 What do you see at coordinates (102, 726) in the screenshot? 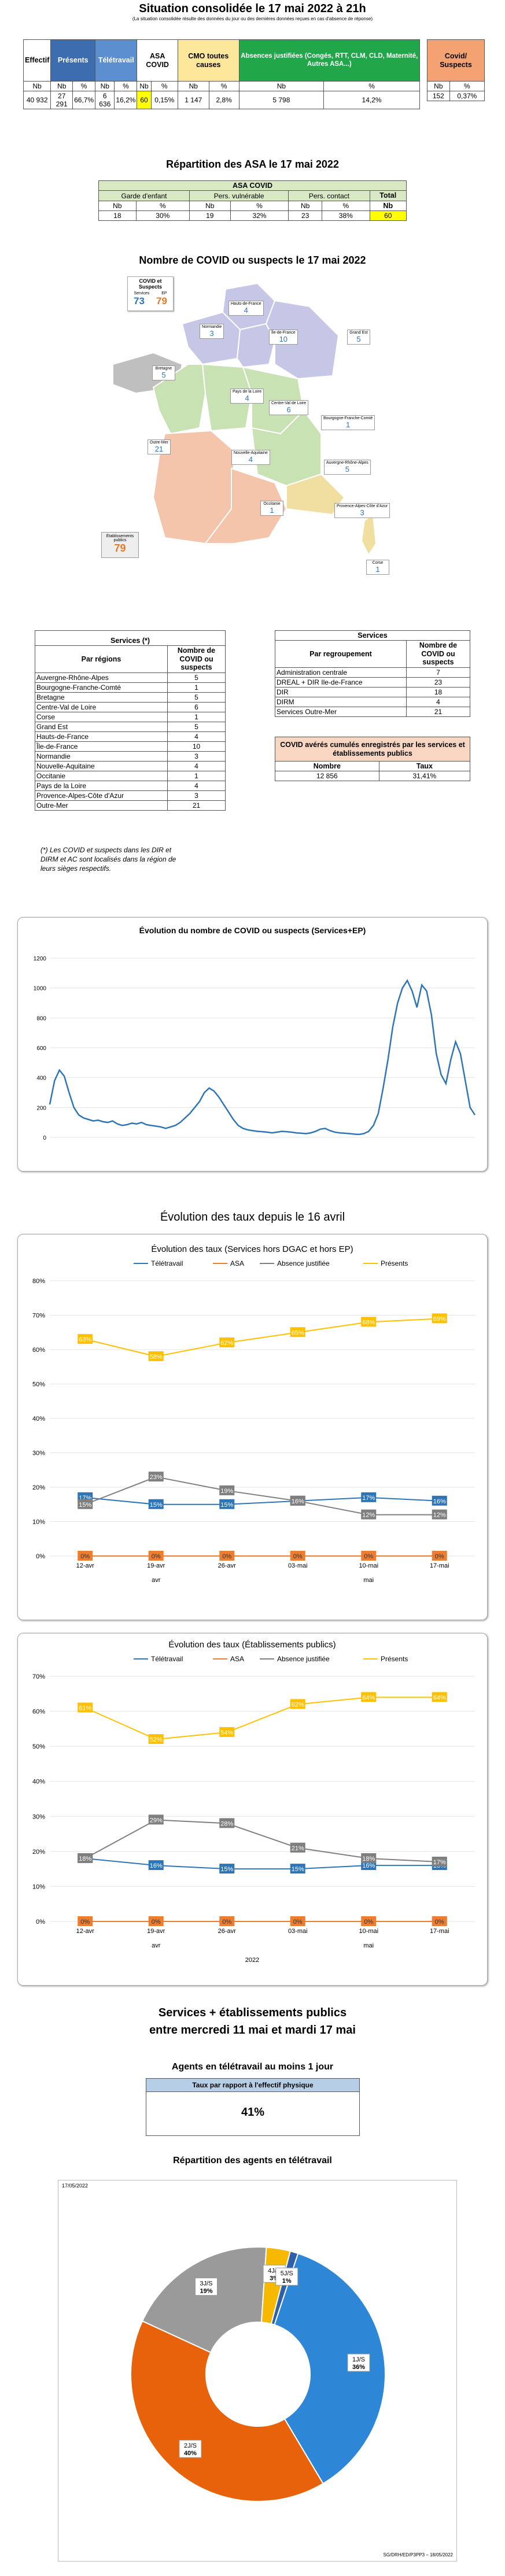
I see `row-label: Grand Est` at bounding box center [102, 726].